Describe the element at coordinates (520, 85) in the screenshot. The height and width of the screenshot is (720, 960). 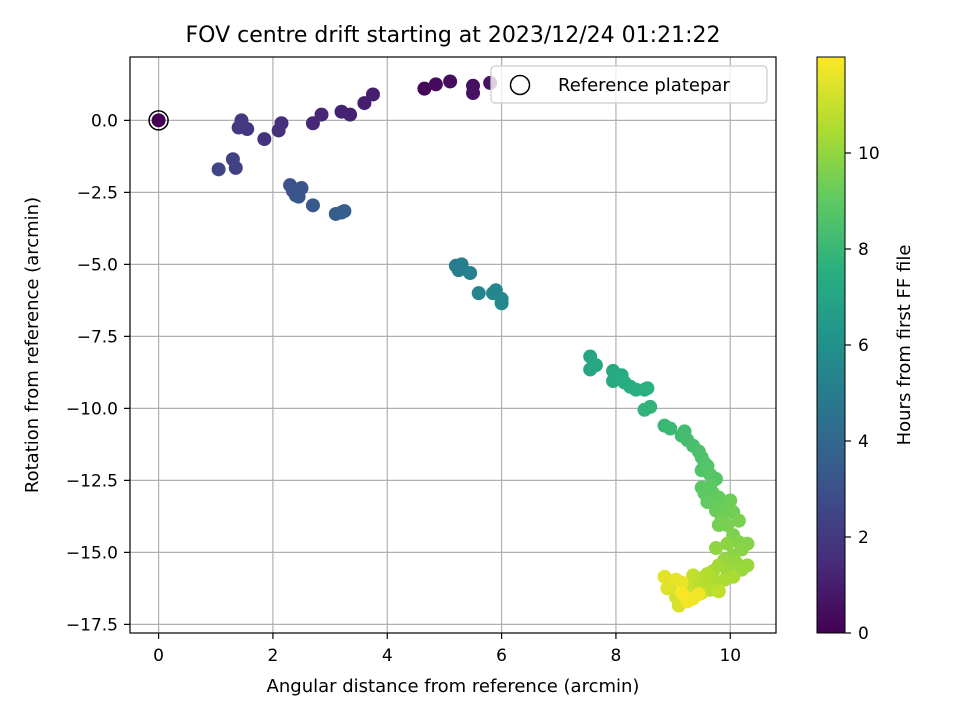
I see `legend-reference-marker` at that location.